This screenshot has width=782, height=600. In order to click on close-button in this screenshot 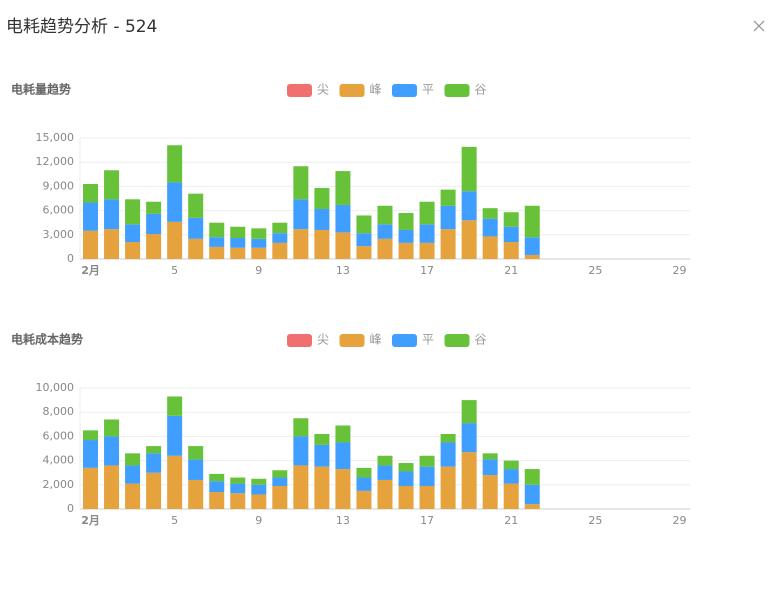, I will do `click(759, 26)`.